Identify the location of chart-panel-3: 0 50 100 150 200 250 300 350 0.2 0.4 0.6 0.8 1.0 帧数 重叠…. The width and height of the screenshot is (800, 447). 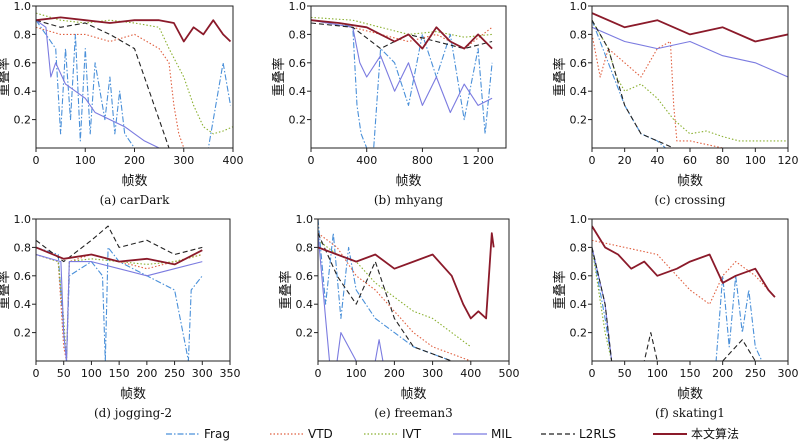
(120, 316).